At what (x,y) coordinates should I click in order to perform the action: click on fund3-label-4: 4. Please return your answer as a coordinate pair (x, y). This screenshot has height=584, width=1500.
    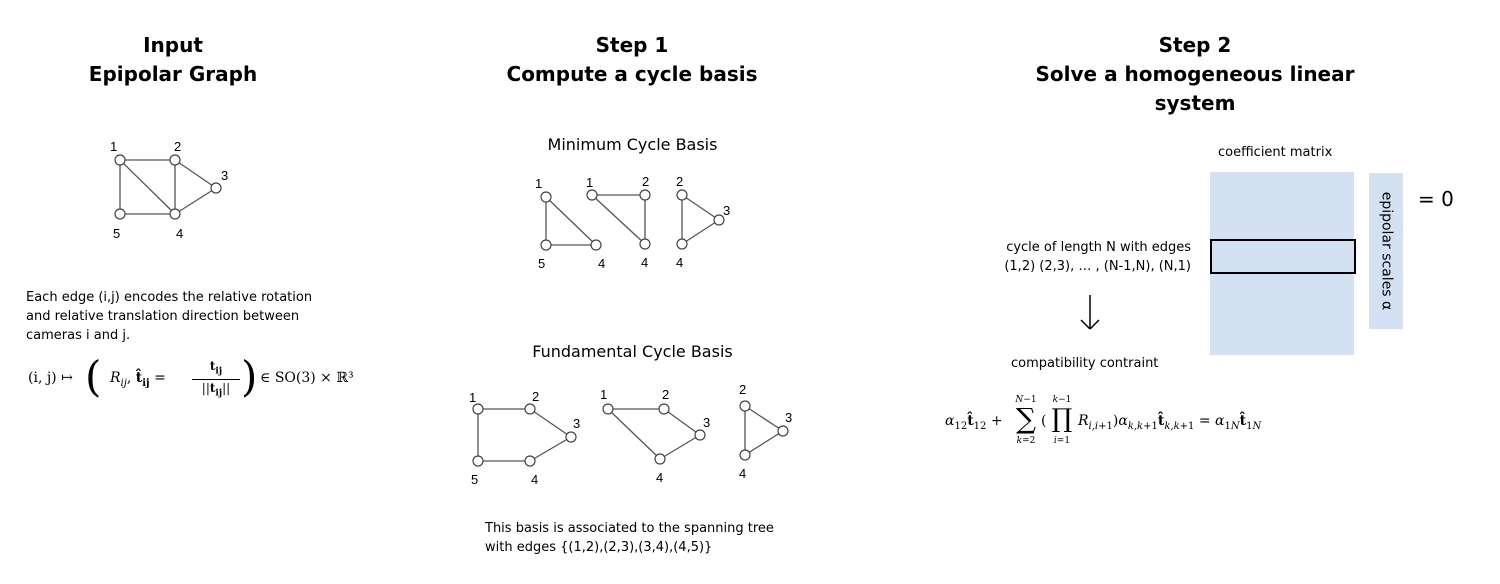
    Looking at the image, I should click on (742, 473).